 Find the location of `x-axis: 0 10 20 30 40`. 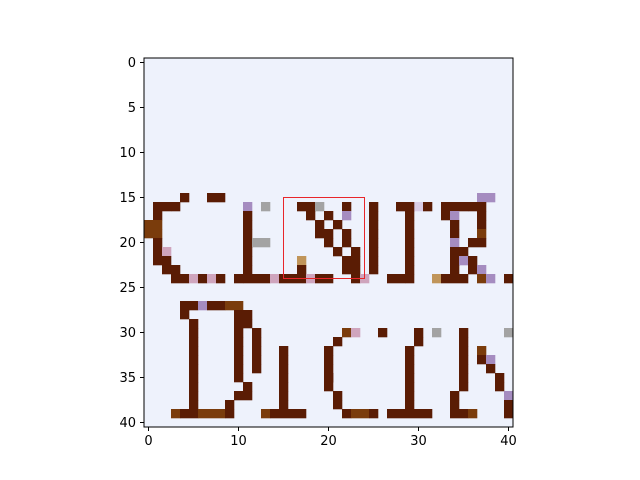

x-axis: 0 10 20 30 40 is located at coordinates (330, 438).